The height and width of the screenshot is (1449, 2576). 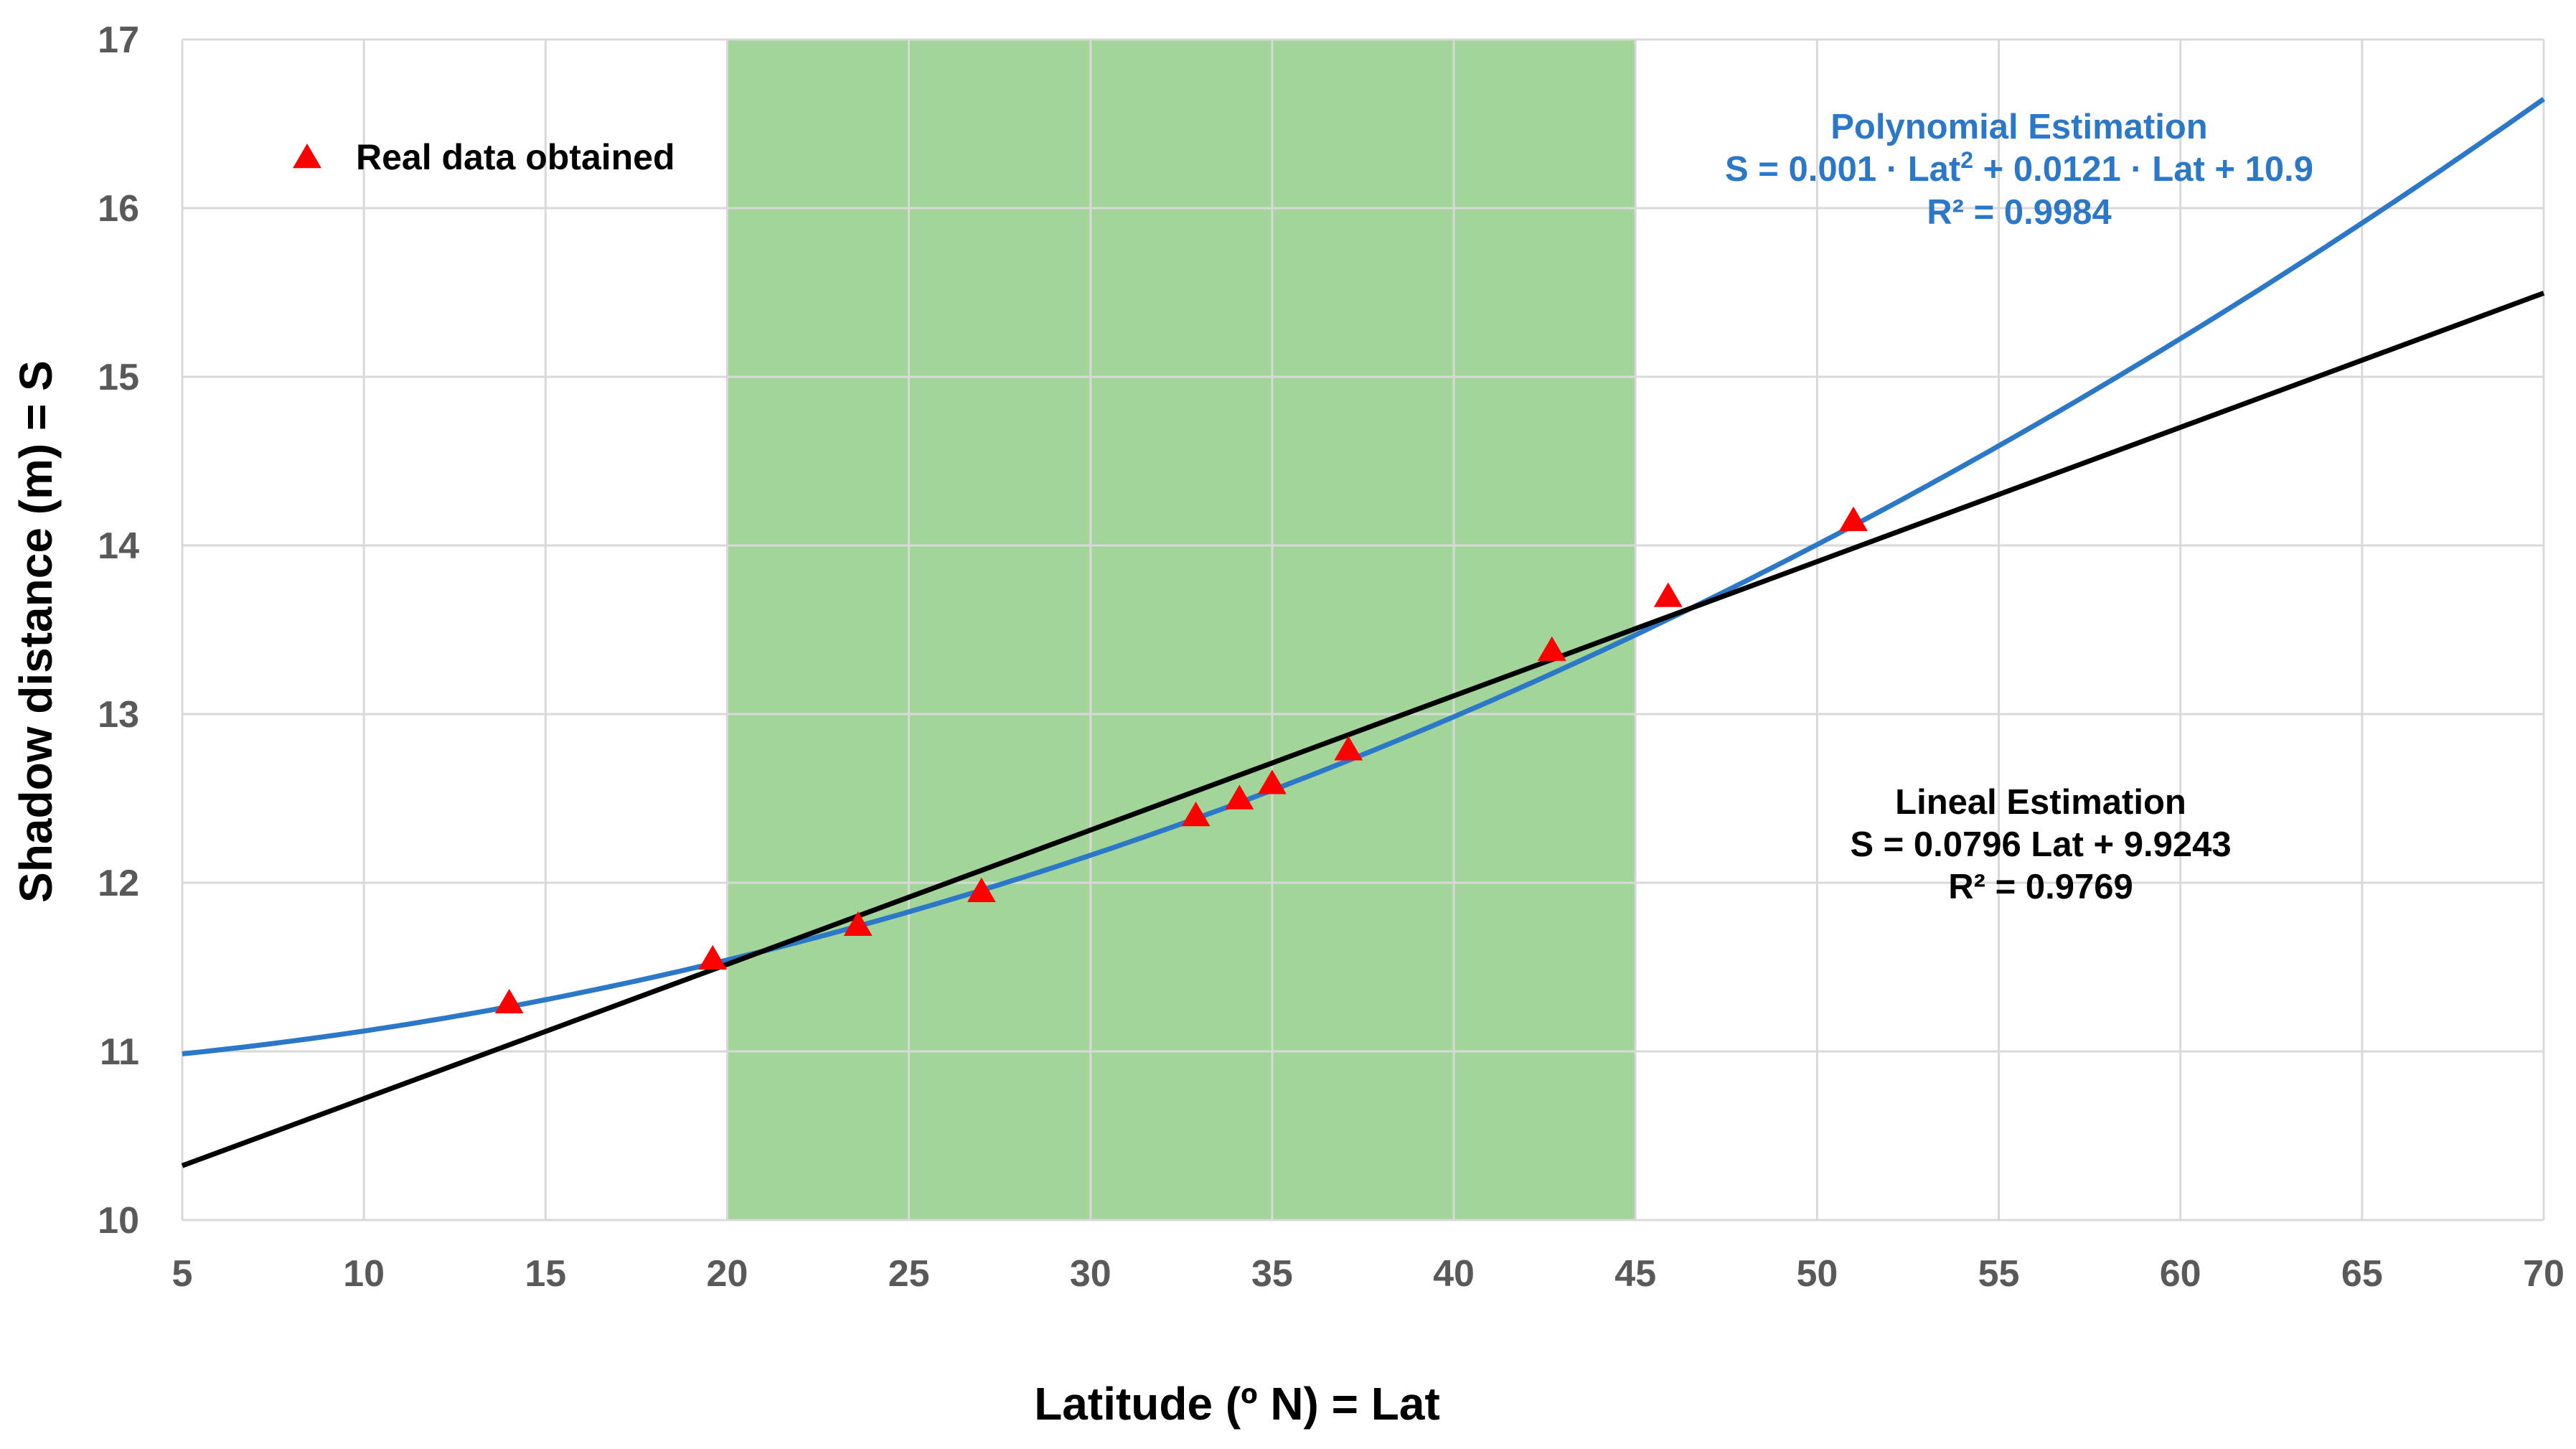 What do you see at coordinates (1272, 1274) in the screenshot?
I see `x-tick-label: 35` at bounding box center [1272, 1274].